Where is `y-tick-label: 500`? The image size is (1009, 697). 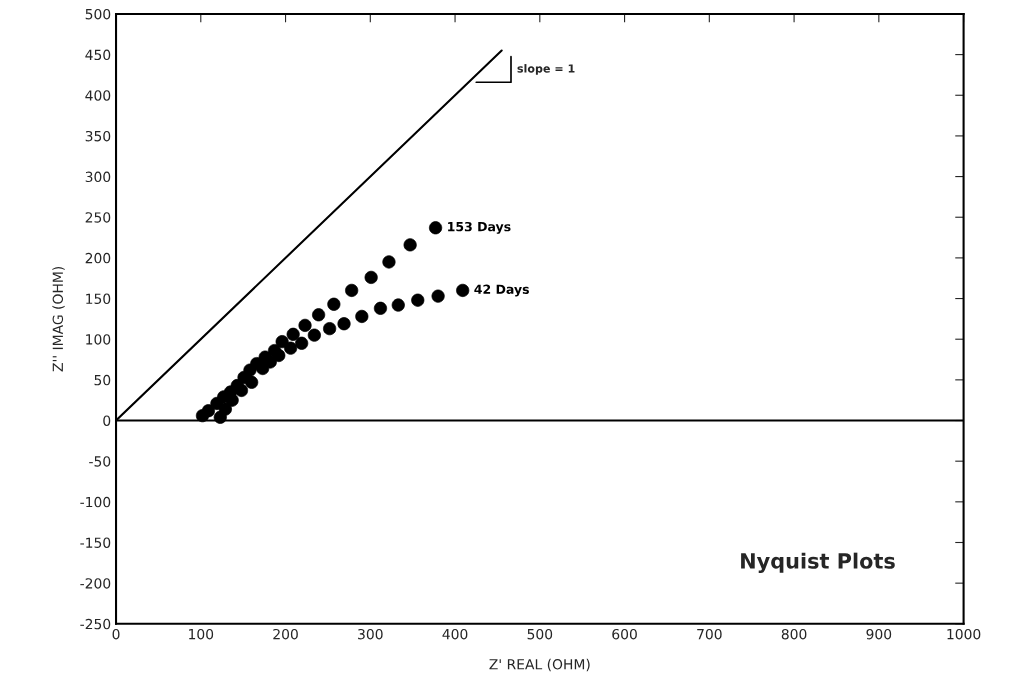 y-tick-label: 500 is located at coordinates (98, 14).